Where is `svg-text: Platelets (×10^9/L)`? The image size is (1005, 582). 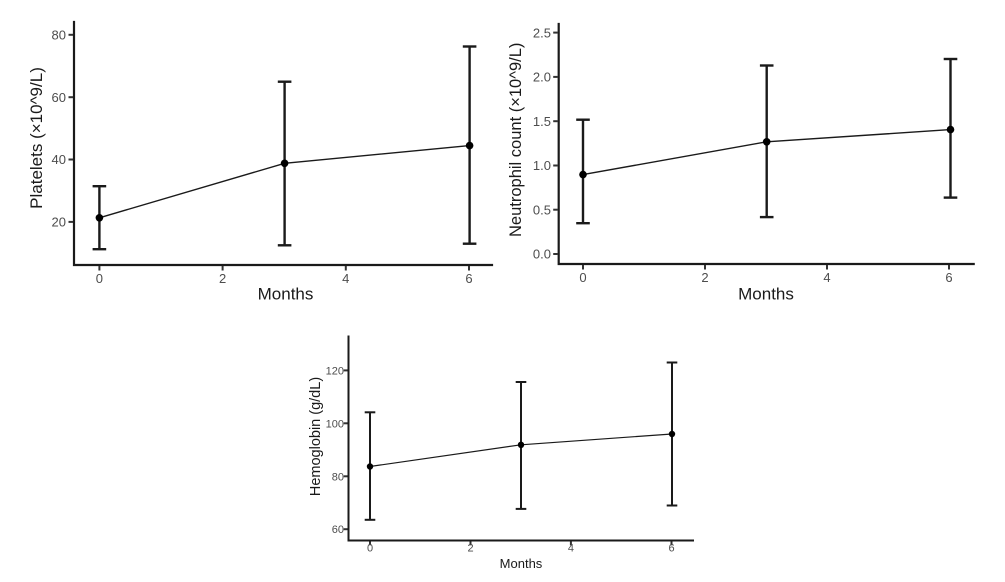 svg-text: Platelets (×10^9/L) is located at coordinates (36, 138).